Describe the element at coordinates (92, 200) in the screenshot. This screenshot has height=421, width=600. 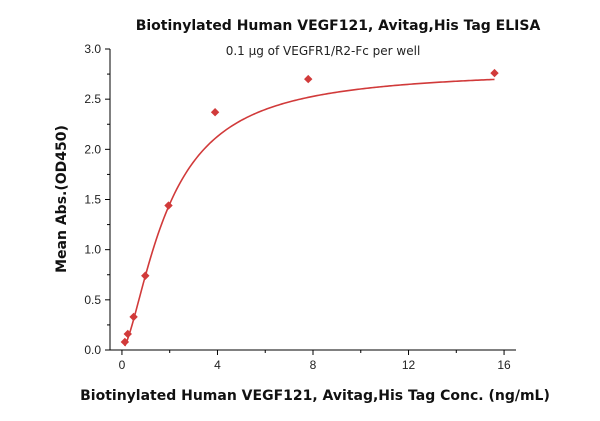
I see `y-tick-label: 1.5` at that location.